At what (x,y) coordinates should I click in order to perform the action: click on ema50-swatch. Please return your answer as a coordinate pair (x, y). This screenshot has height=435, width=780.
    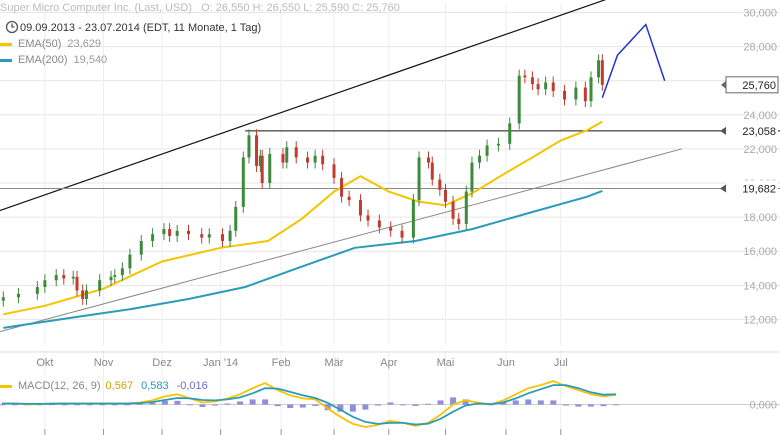
    Looking at the image, I should click on (6, 44).